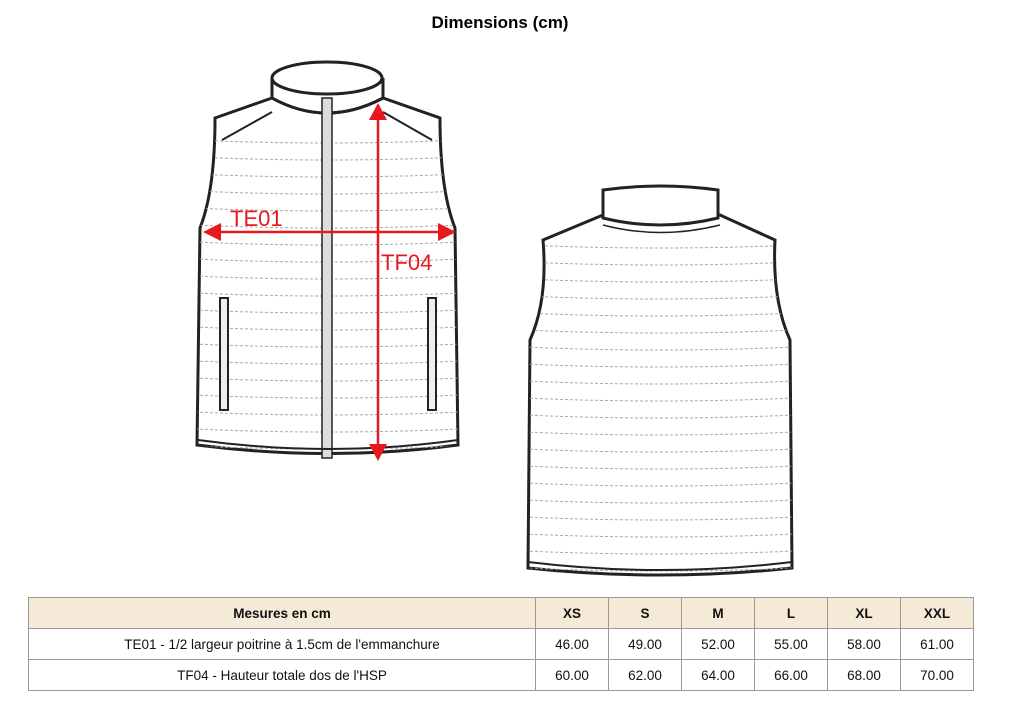  I want to click on row-label: TF04 - Hauteur totale dos de l'HSP, so click(282, 675).